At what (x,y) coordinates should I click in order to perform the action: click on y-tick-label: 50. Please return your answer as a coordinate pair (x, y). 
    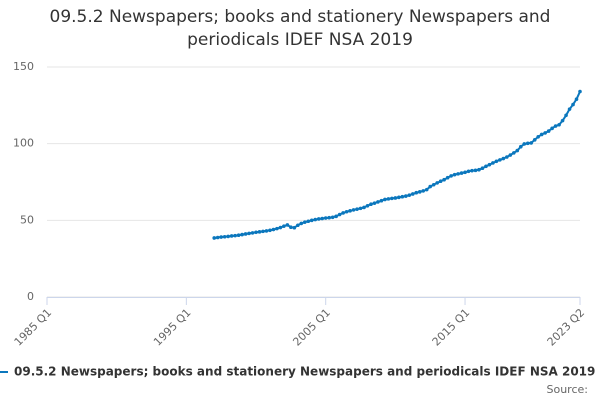
    Looking at the image, I should click on (27, 219).